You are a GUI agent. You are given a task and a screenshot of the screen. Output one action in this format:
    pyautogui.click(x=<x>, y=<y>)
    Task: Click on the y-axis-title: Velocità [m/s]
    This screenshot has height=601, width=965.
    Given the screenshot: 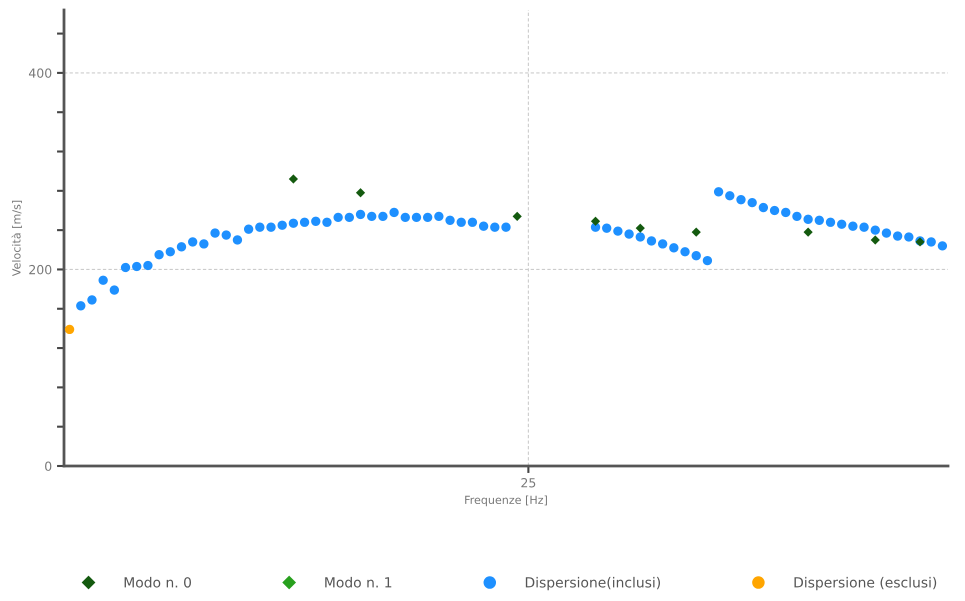 What is the action you would take?
    pyautogui.click(x=17, y=238)
    